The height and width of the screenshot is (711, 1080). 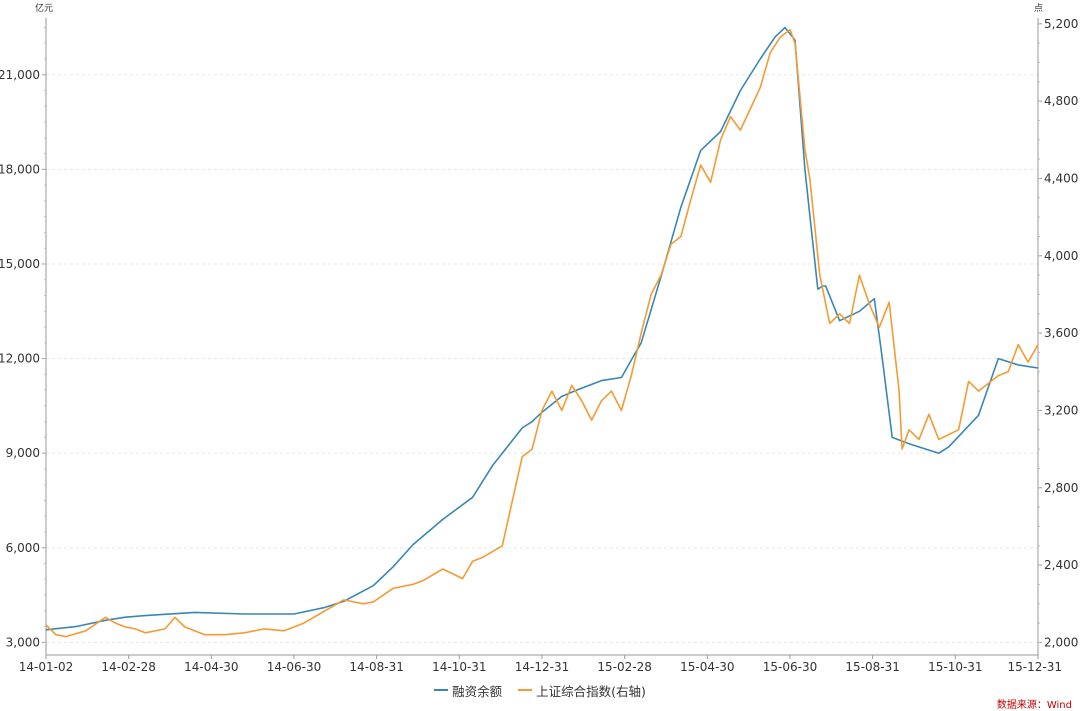 What do you see at coordinates (1061, 488) in the screenshot?
I see `right-tick-label: 2,800` at bounding box center [1061, 488].